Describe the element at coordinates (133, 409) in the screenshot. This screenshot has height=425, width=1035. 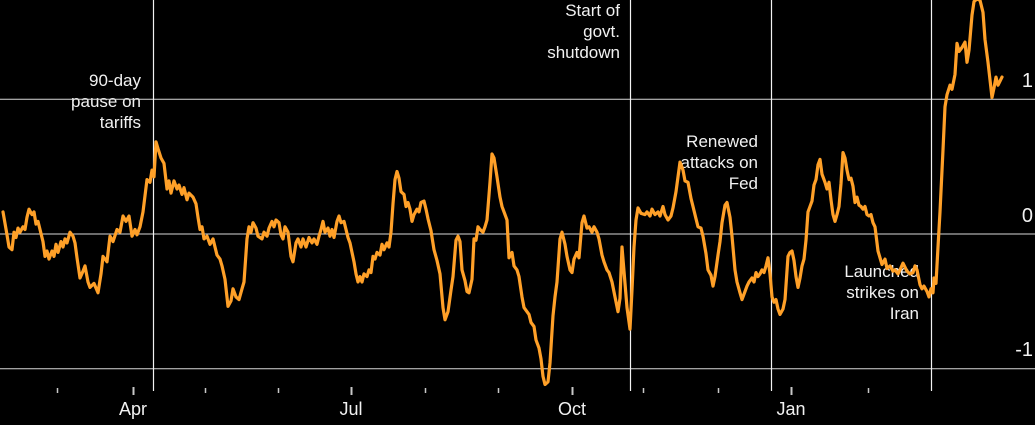
I see `x-axis-label-apr: Apr` at that location.